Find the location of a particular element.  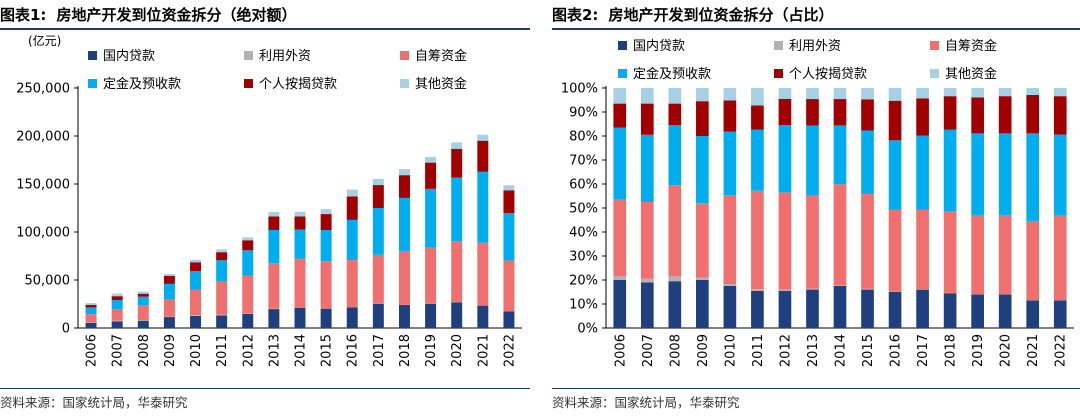

bar-segment-2008-s6 is located at coordinates (675, 96).